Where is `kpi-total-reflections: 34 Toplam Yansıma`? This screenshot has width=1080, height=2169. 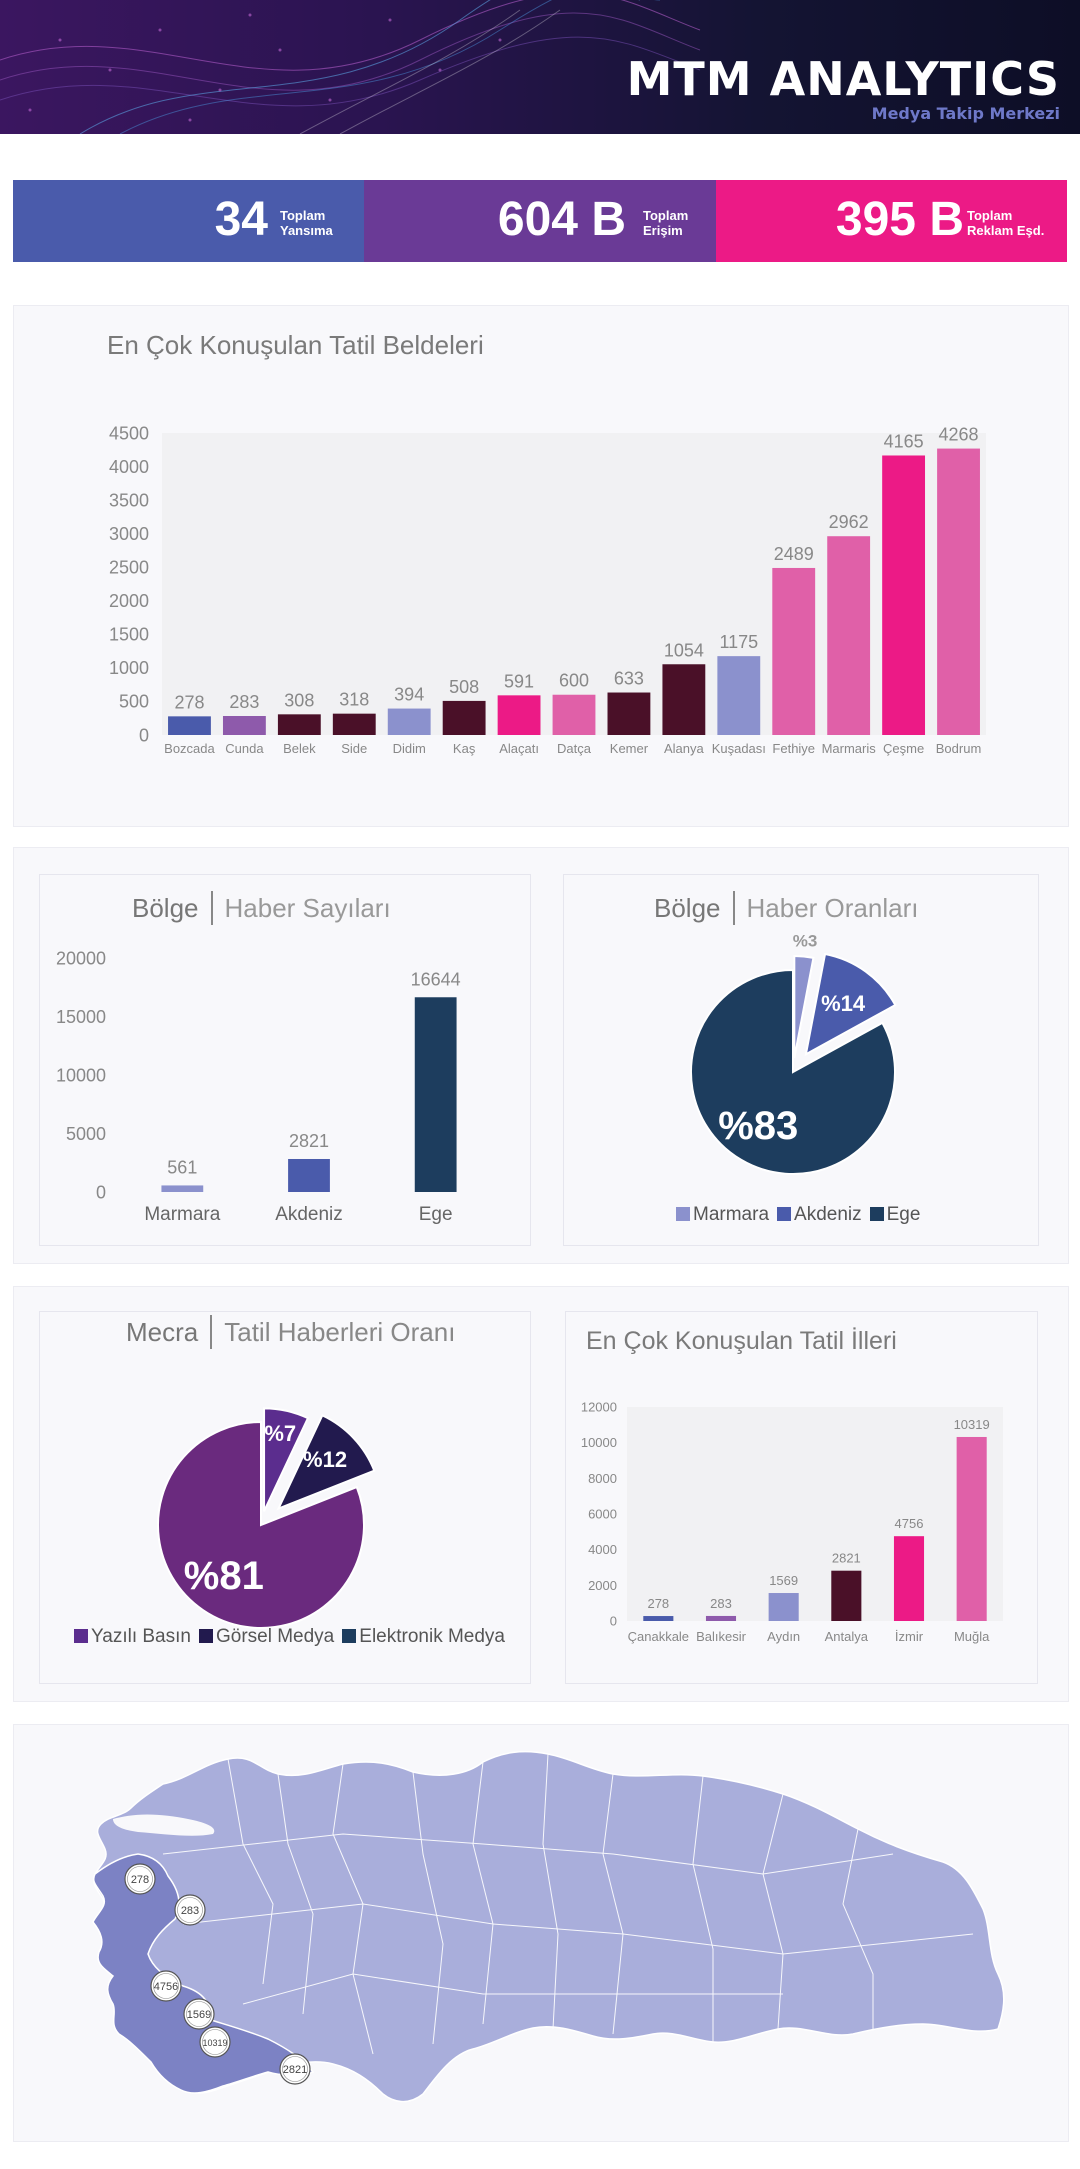 kpi-total-reflections: 34 Toplam Yansıma is located at coordinates (188, 221).